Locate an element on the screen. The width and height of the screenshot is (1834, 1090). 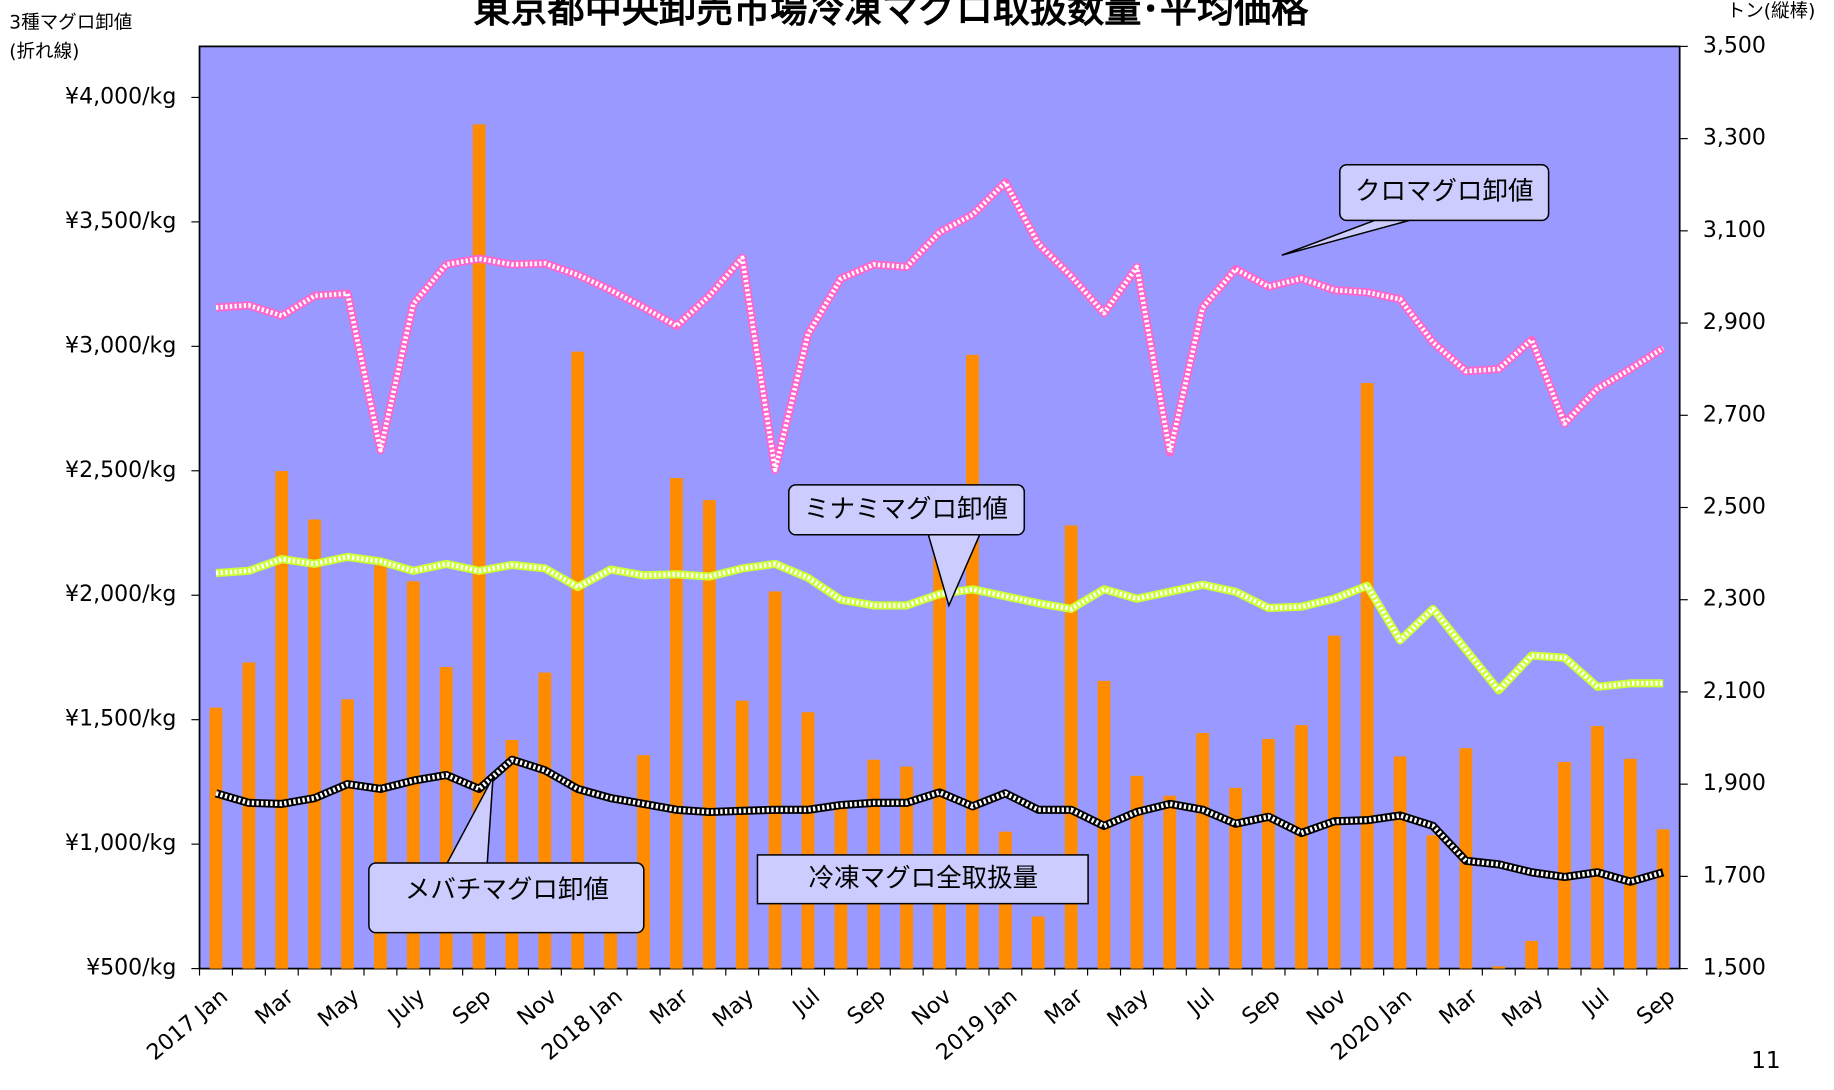
callout-text: 冷凍マグロ全取扱量 is located at coordinates (924, 878).